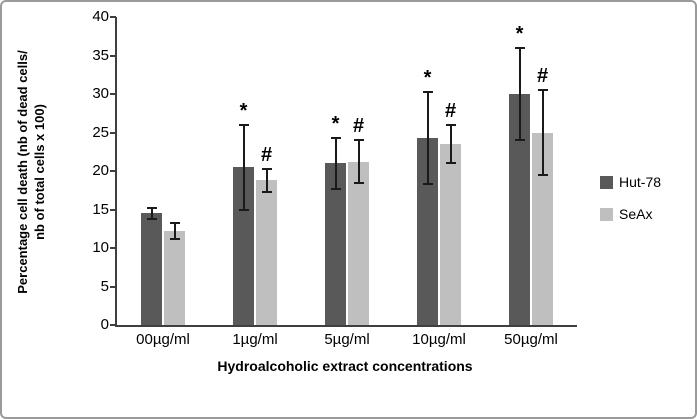  I want to click on y-axis-title-line2: nb of total cells x 100), so click(39, 172).